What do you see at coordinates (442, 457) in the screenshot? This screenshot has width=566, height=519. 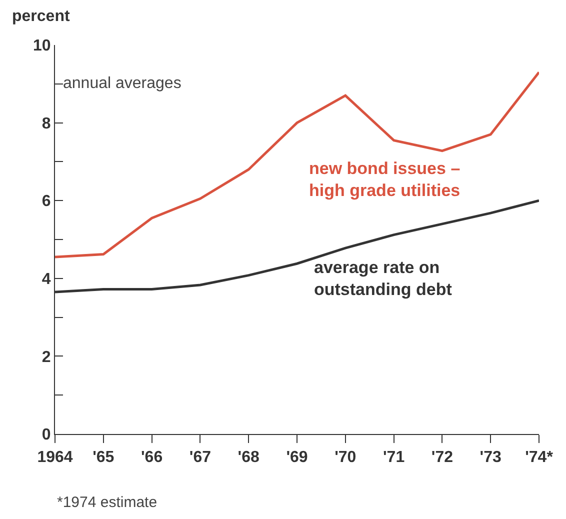 I see `x-tick-label: '72` at bounding box center [442, 457].